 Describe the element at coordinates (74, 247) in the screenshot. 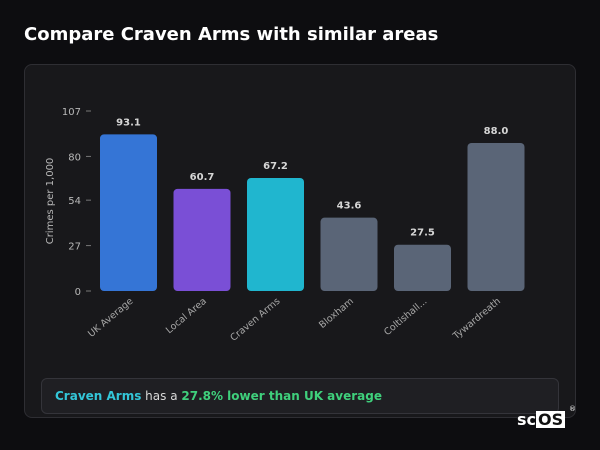

I see `y-tick-label: 27` at that location.